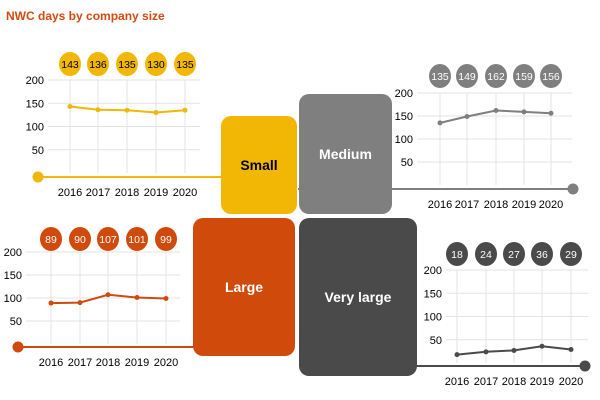 The width and height of the screenshot is (600, 400). I want to click on medium-tile-label: Medium, so click(345, 154).